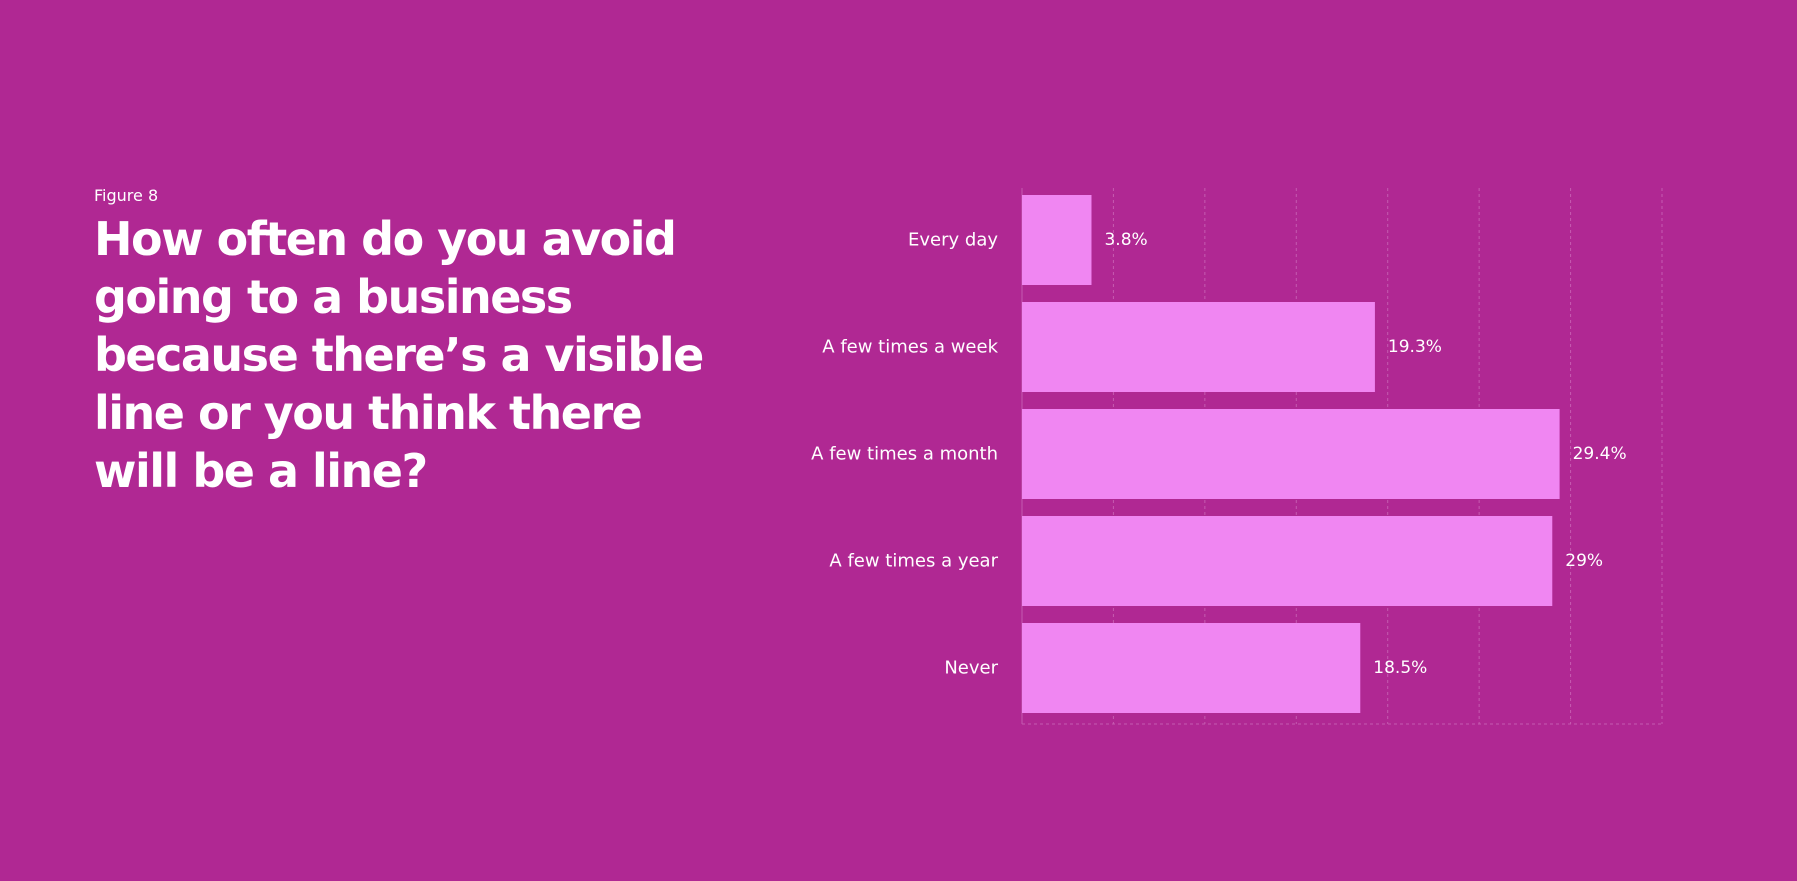 This screenshot has width=1797, height=881. I want to click on figure-label: Figure 8, so click(126, 195).